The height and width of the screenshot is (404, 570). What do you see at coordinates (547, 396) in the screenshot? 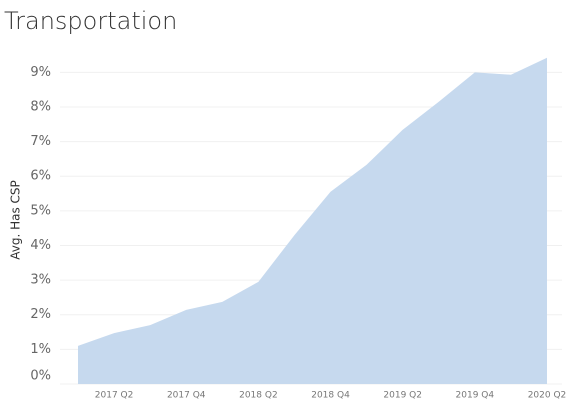
I see `x-tick-label: 2020 Q2` at bounding box center [547, 396].